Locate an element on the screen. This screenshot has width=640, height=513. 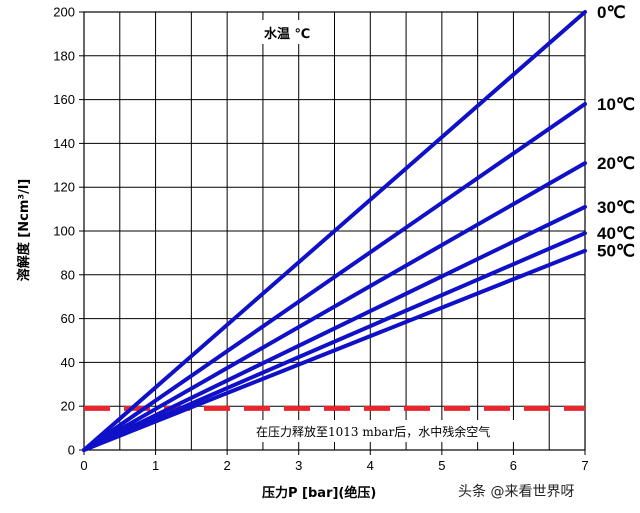
series-label: 0℃ is located at coordinates (611, 12).